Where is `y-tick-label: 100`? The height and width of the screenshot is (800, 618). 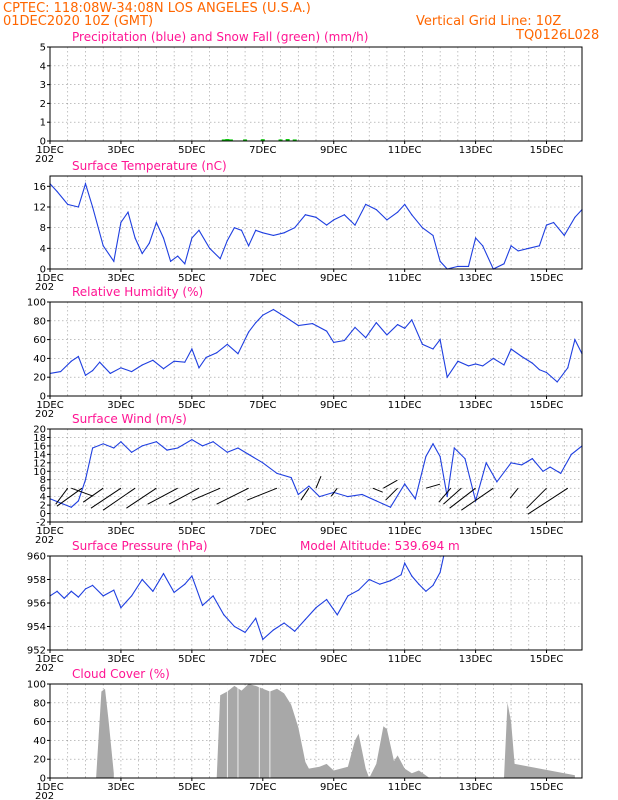 y-tick-label: 100 is located at coordinates (36, 303).